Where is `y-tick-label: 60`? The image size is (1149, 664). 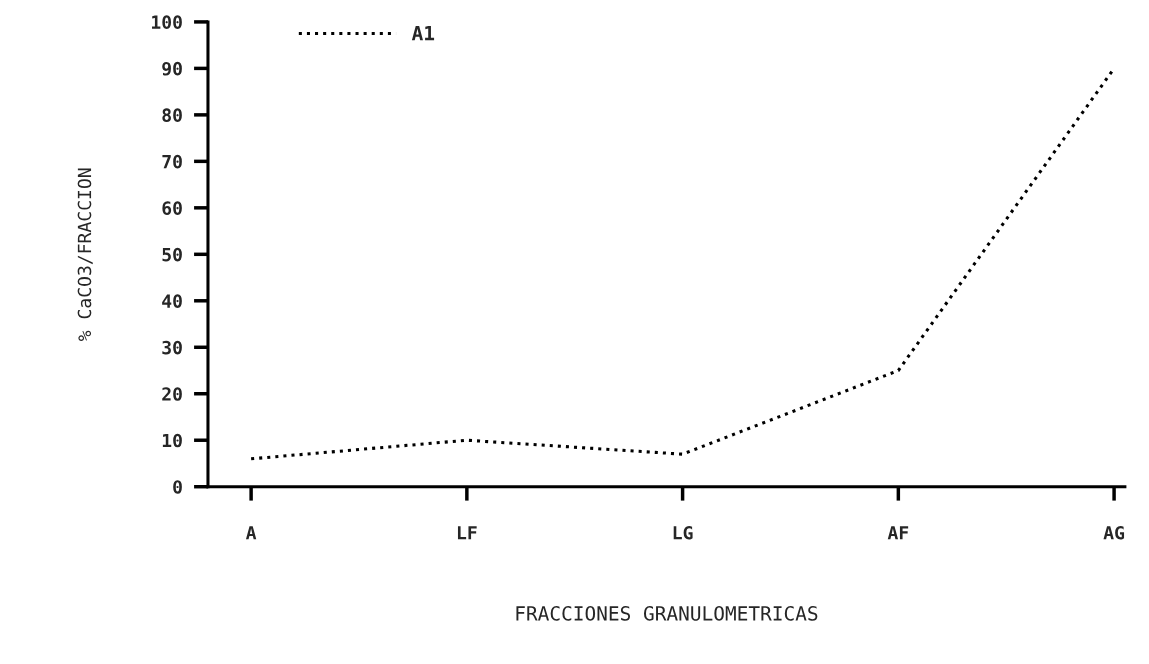 y-tick-label: 60 is located at coordinates (172, 208).